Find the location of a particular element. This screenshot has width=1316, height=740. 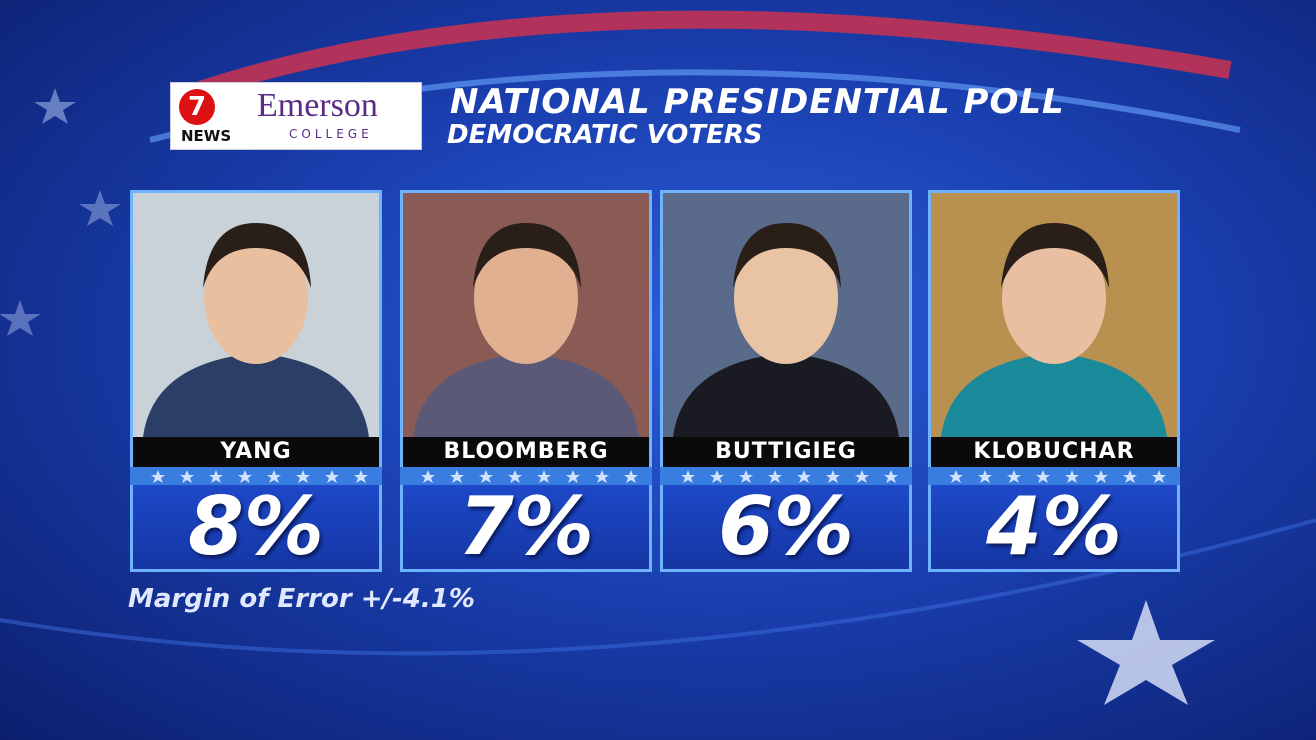

station-number: 7 is located at coordinates (197, 107).